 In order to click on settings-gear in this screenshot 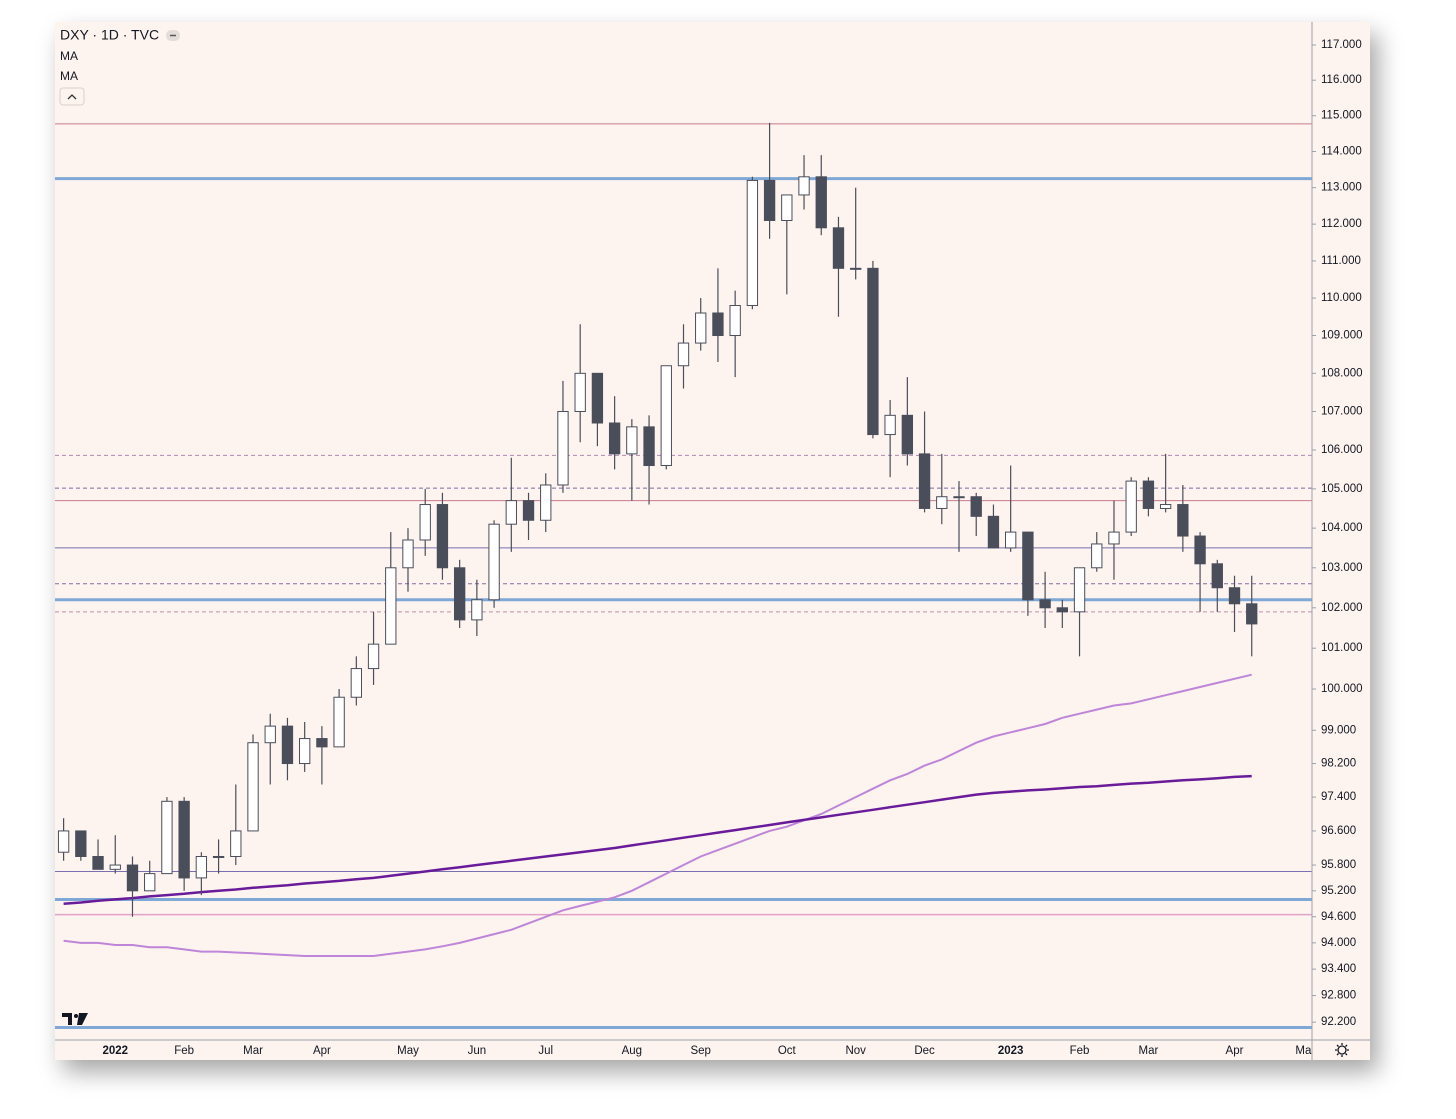, I will do `click(1342, 1050)`.